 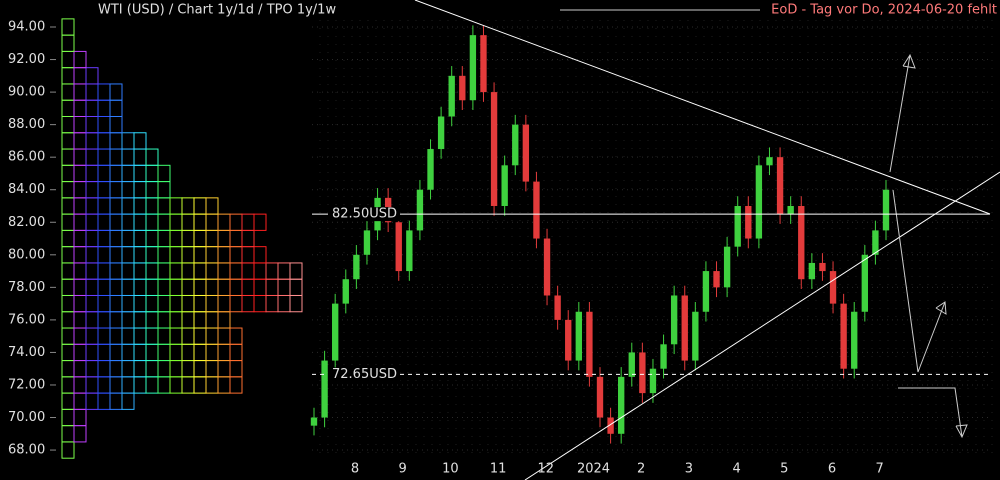 What do you see at coordinates (355, 469) in the screenshot?
I see `x-tick-label: 8` at bounding box center [355, 469].